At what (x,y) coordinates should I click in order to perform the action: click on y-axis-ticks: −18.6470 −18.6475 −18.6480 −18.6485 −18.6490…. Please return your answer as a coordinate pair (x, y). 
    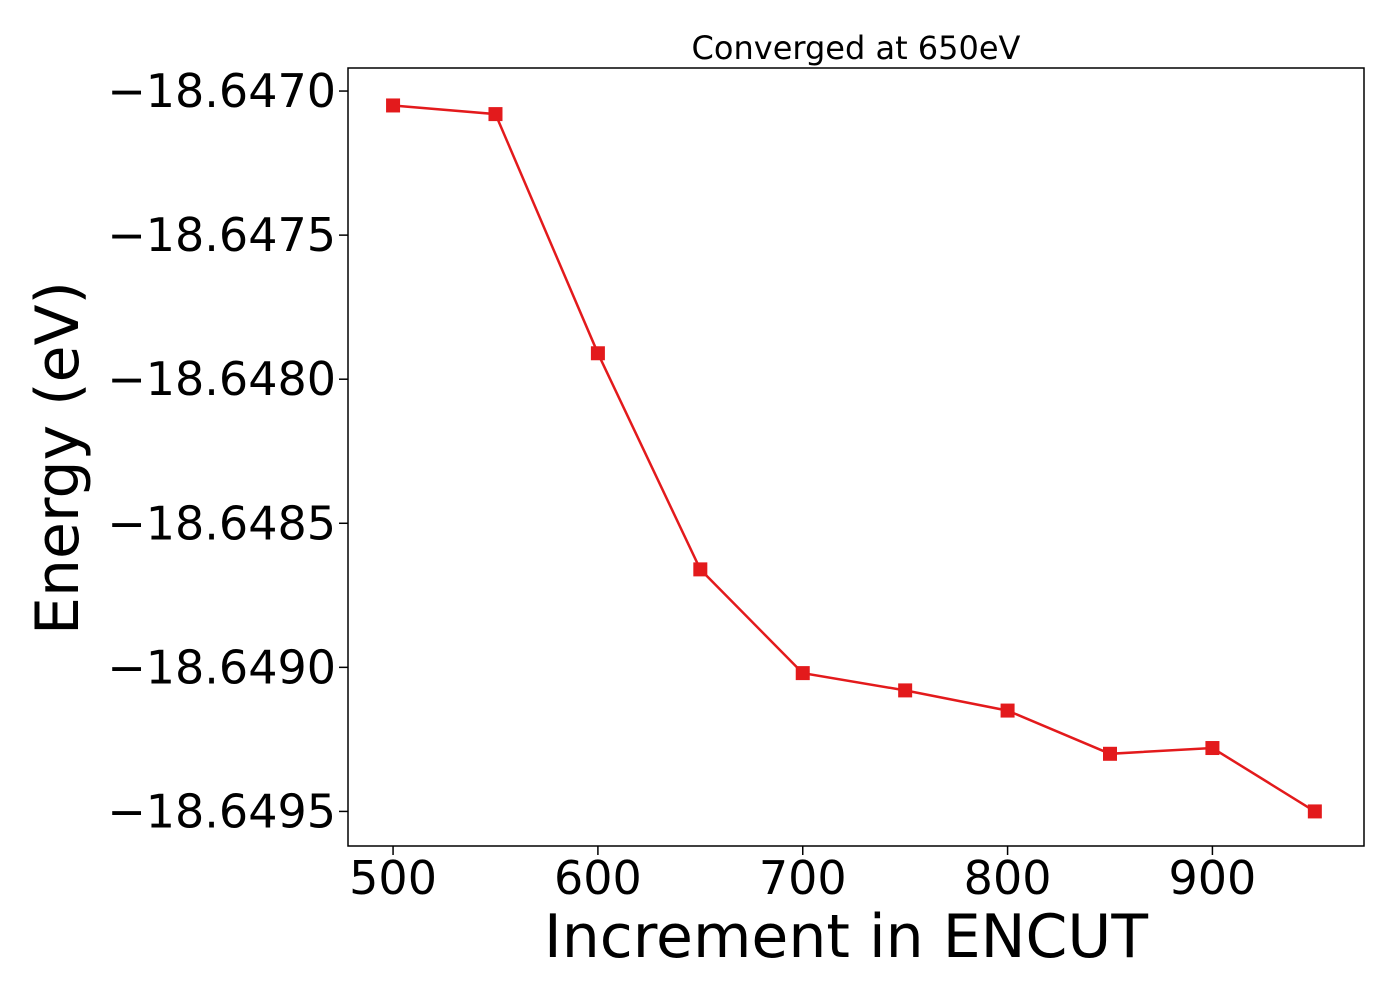
    Looking at the image, I should click on (227, 451).